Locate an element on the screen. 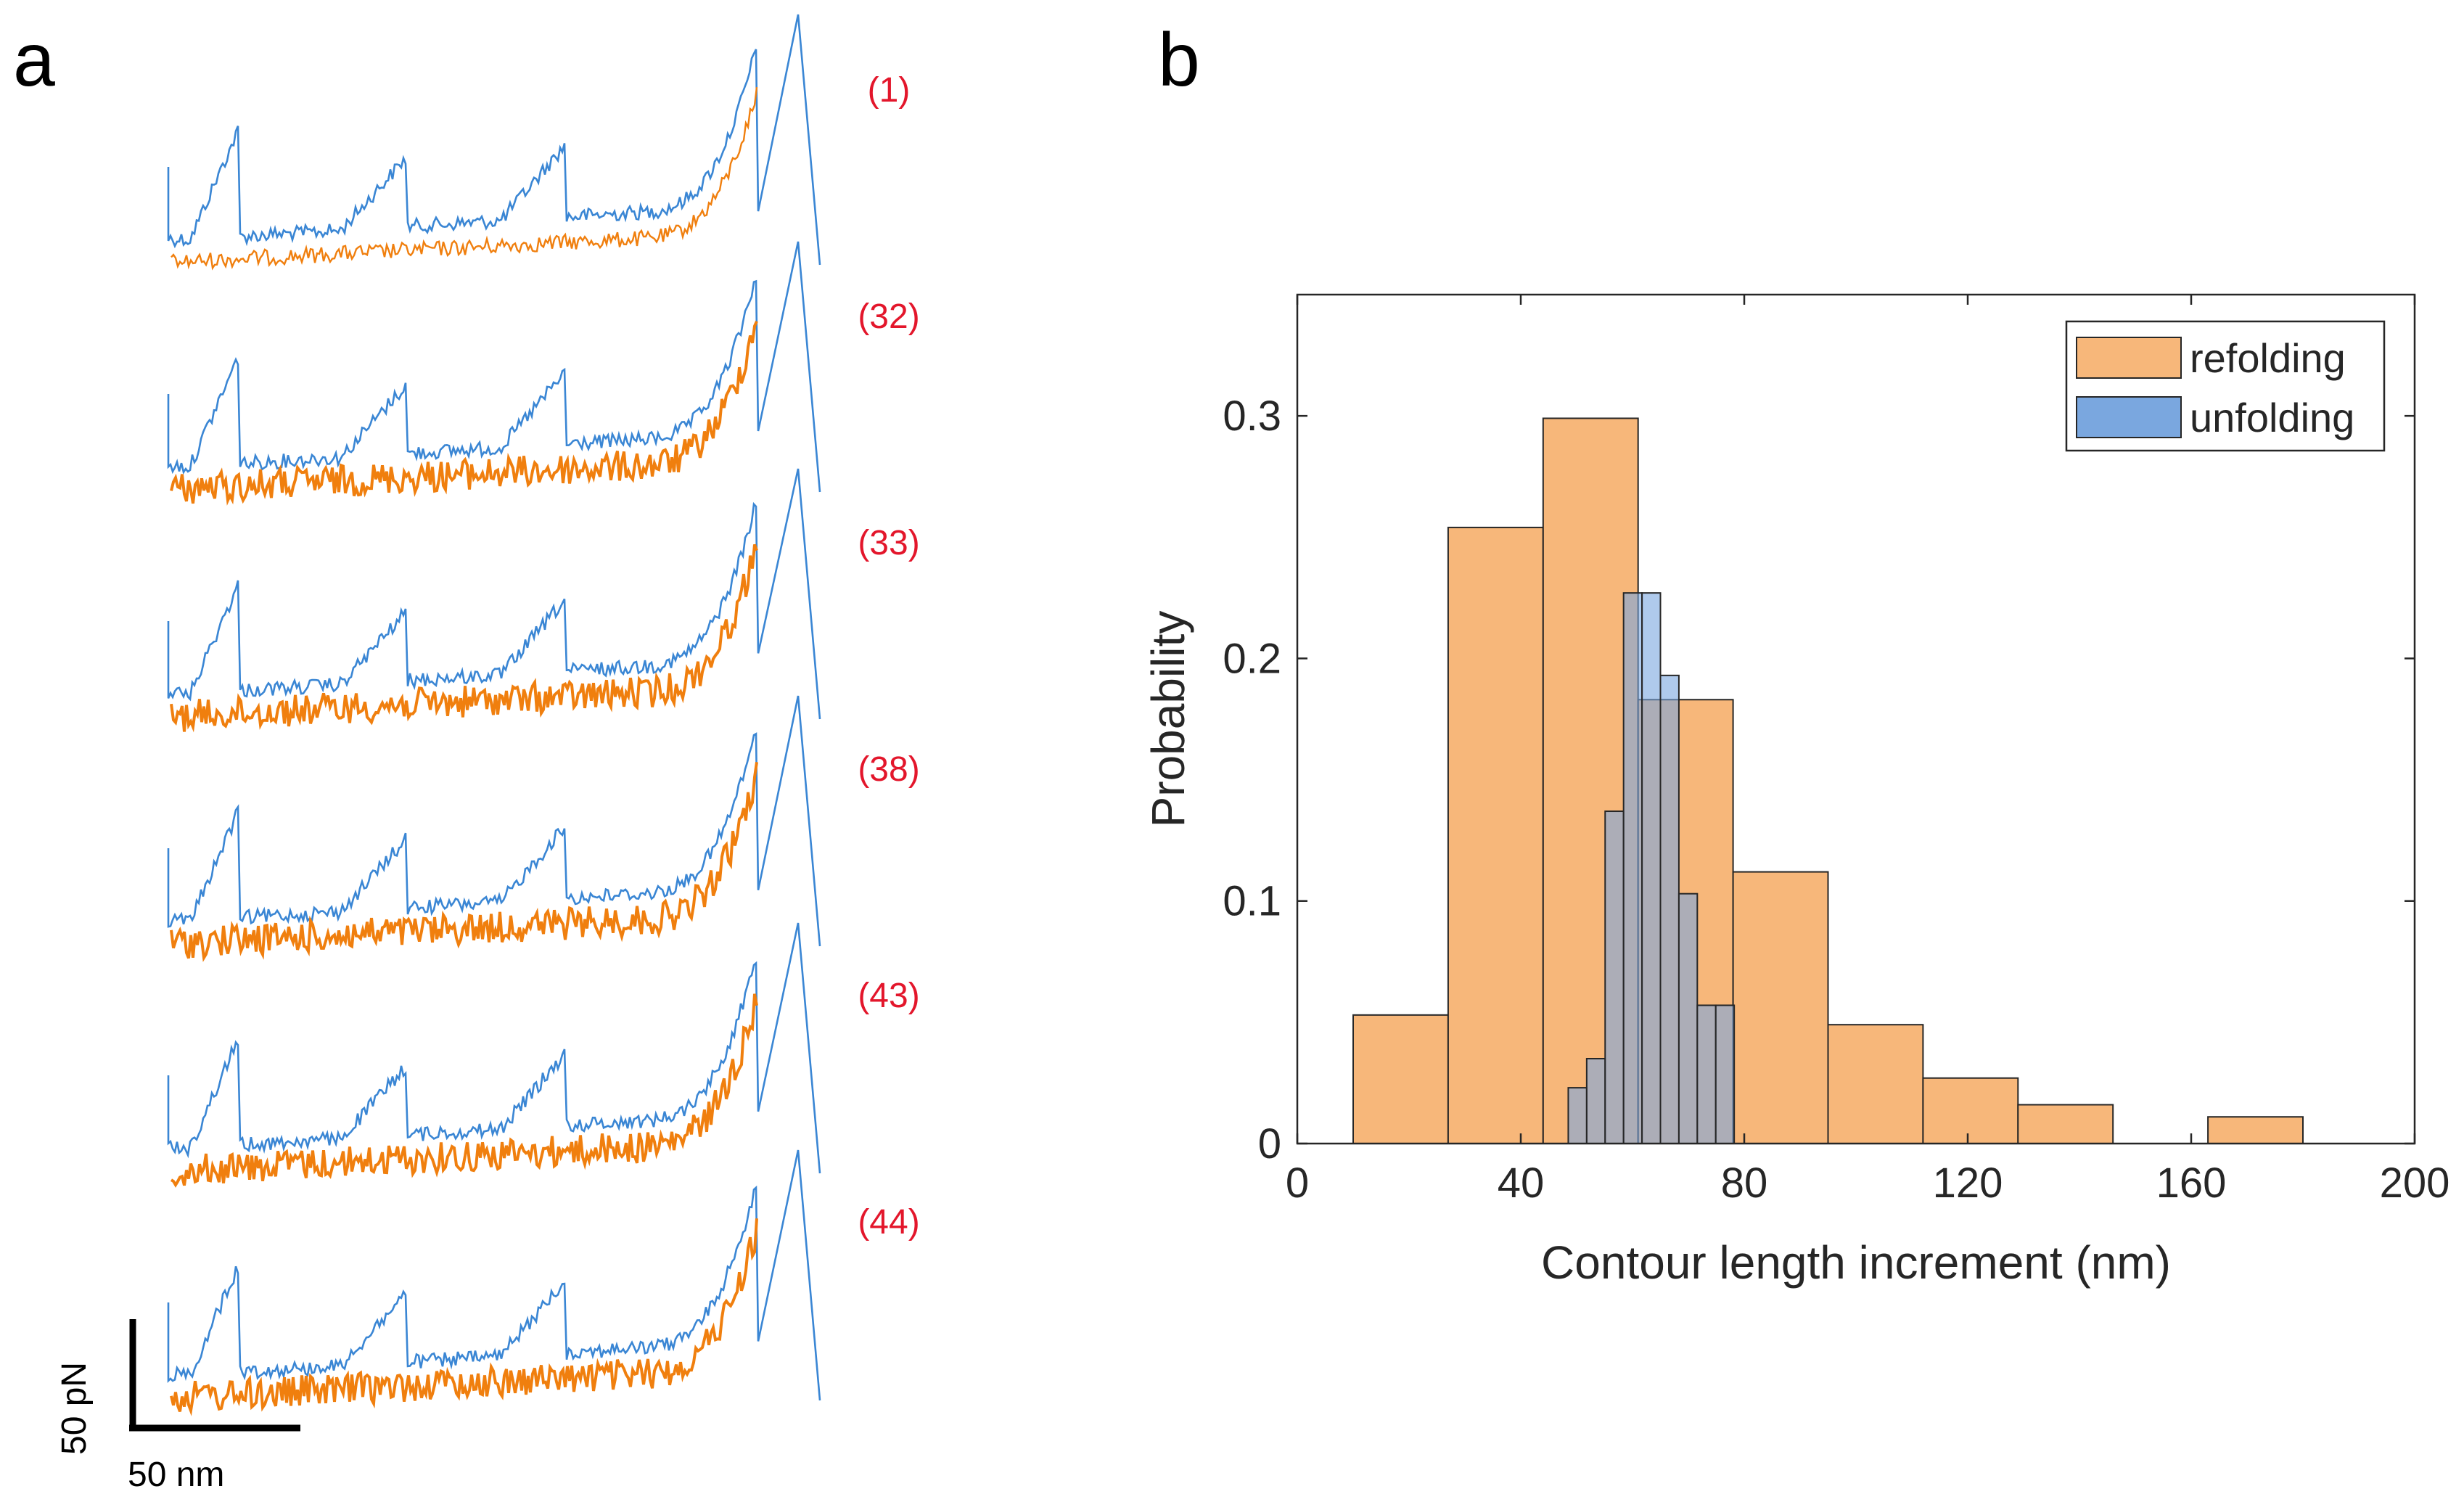 This screenshot has height=1502, width=2464. x-tick-label: 120 is located at coordinates (1968, 1183).